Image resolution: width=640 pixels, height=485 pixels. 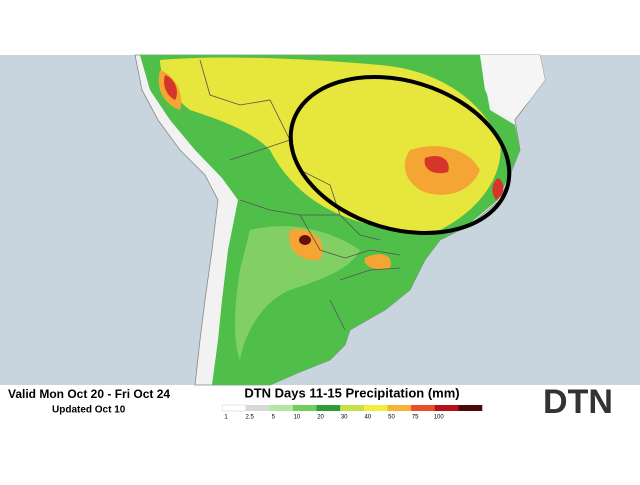 What do you see at coordinates (351, 392) in the screenshot?
I see `legend-title: DTN Days 11-15 Precipitation (mm)` at bounding box center [351, 392].